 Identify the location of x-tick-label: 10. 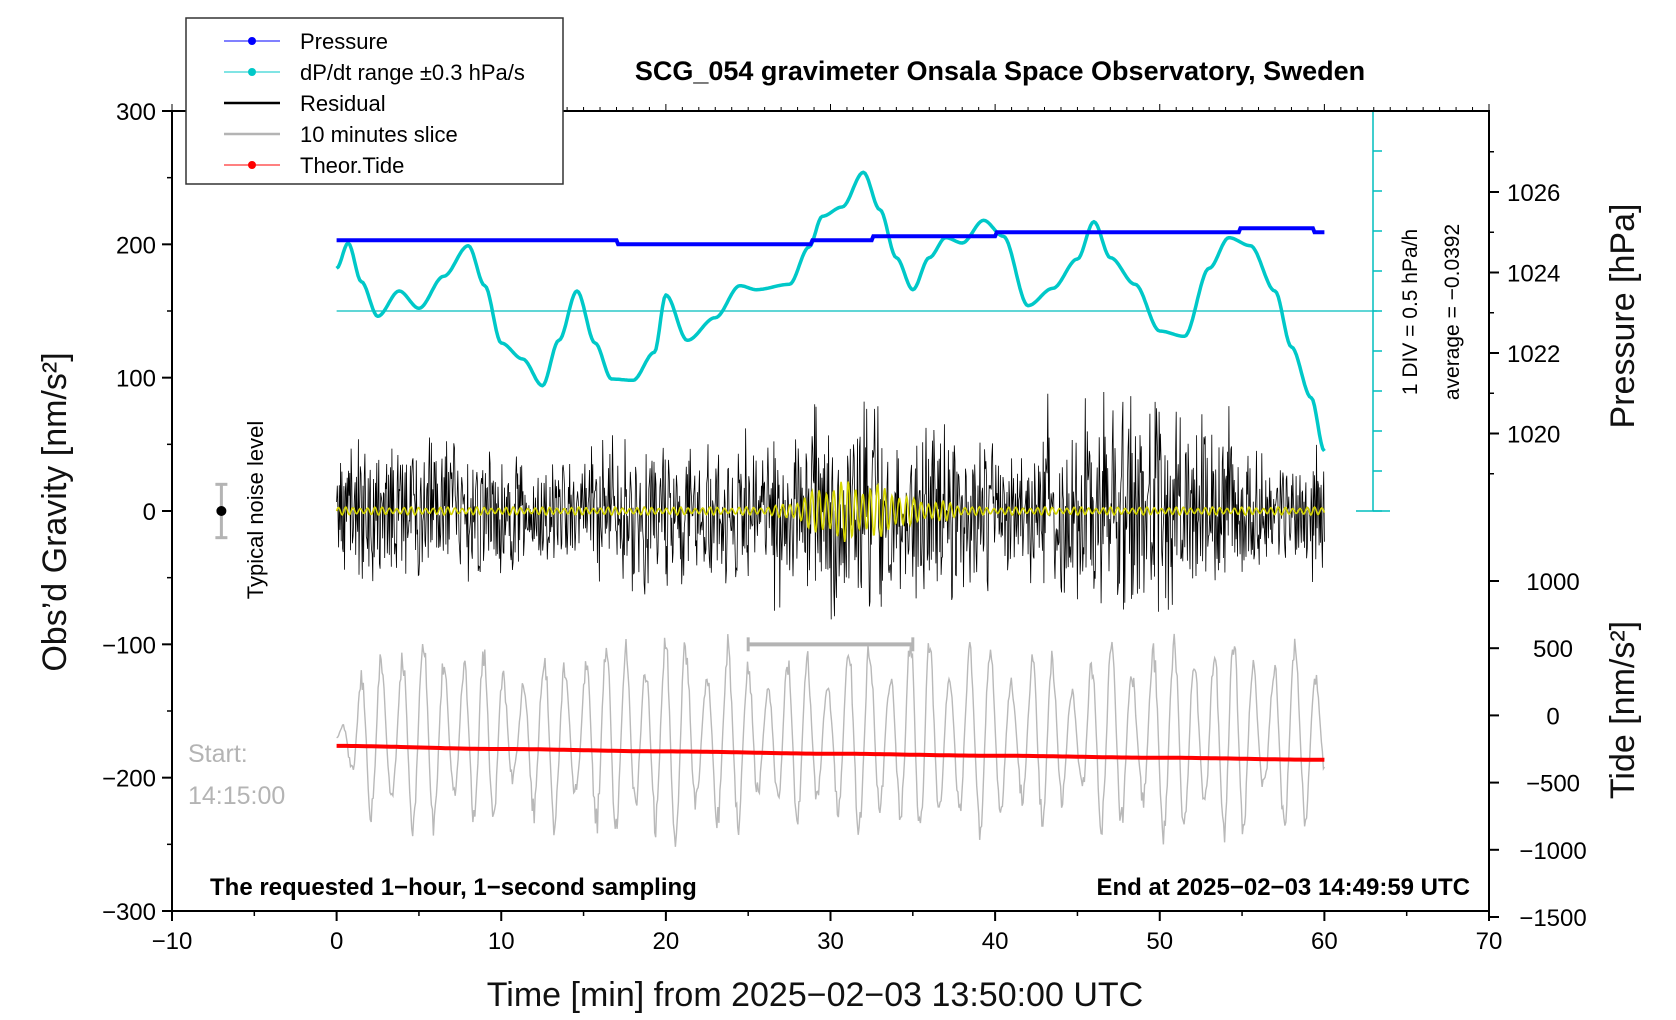
(501, 941).